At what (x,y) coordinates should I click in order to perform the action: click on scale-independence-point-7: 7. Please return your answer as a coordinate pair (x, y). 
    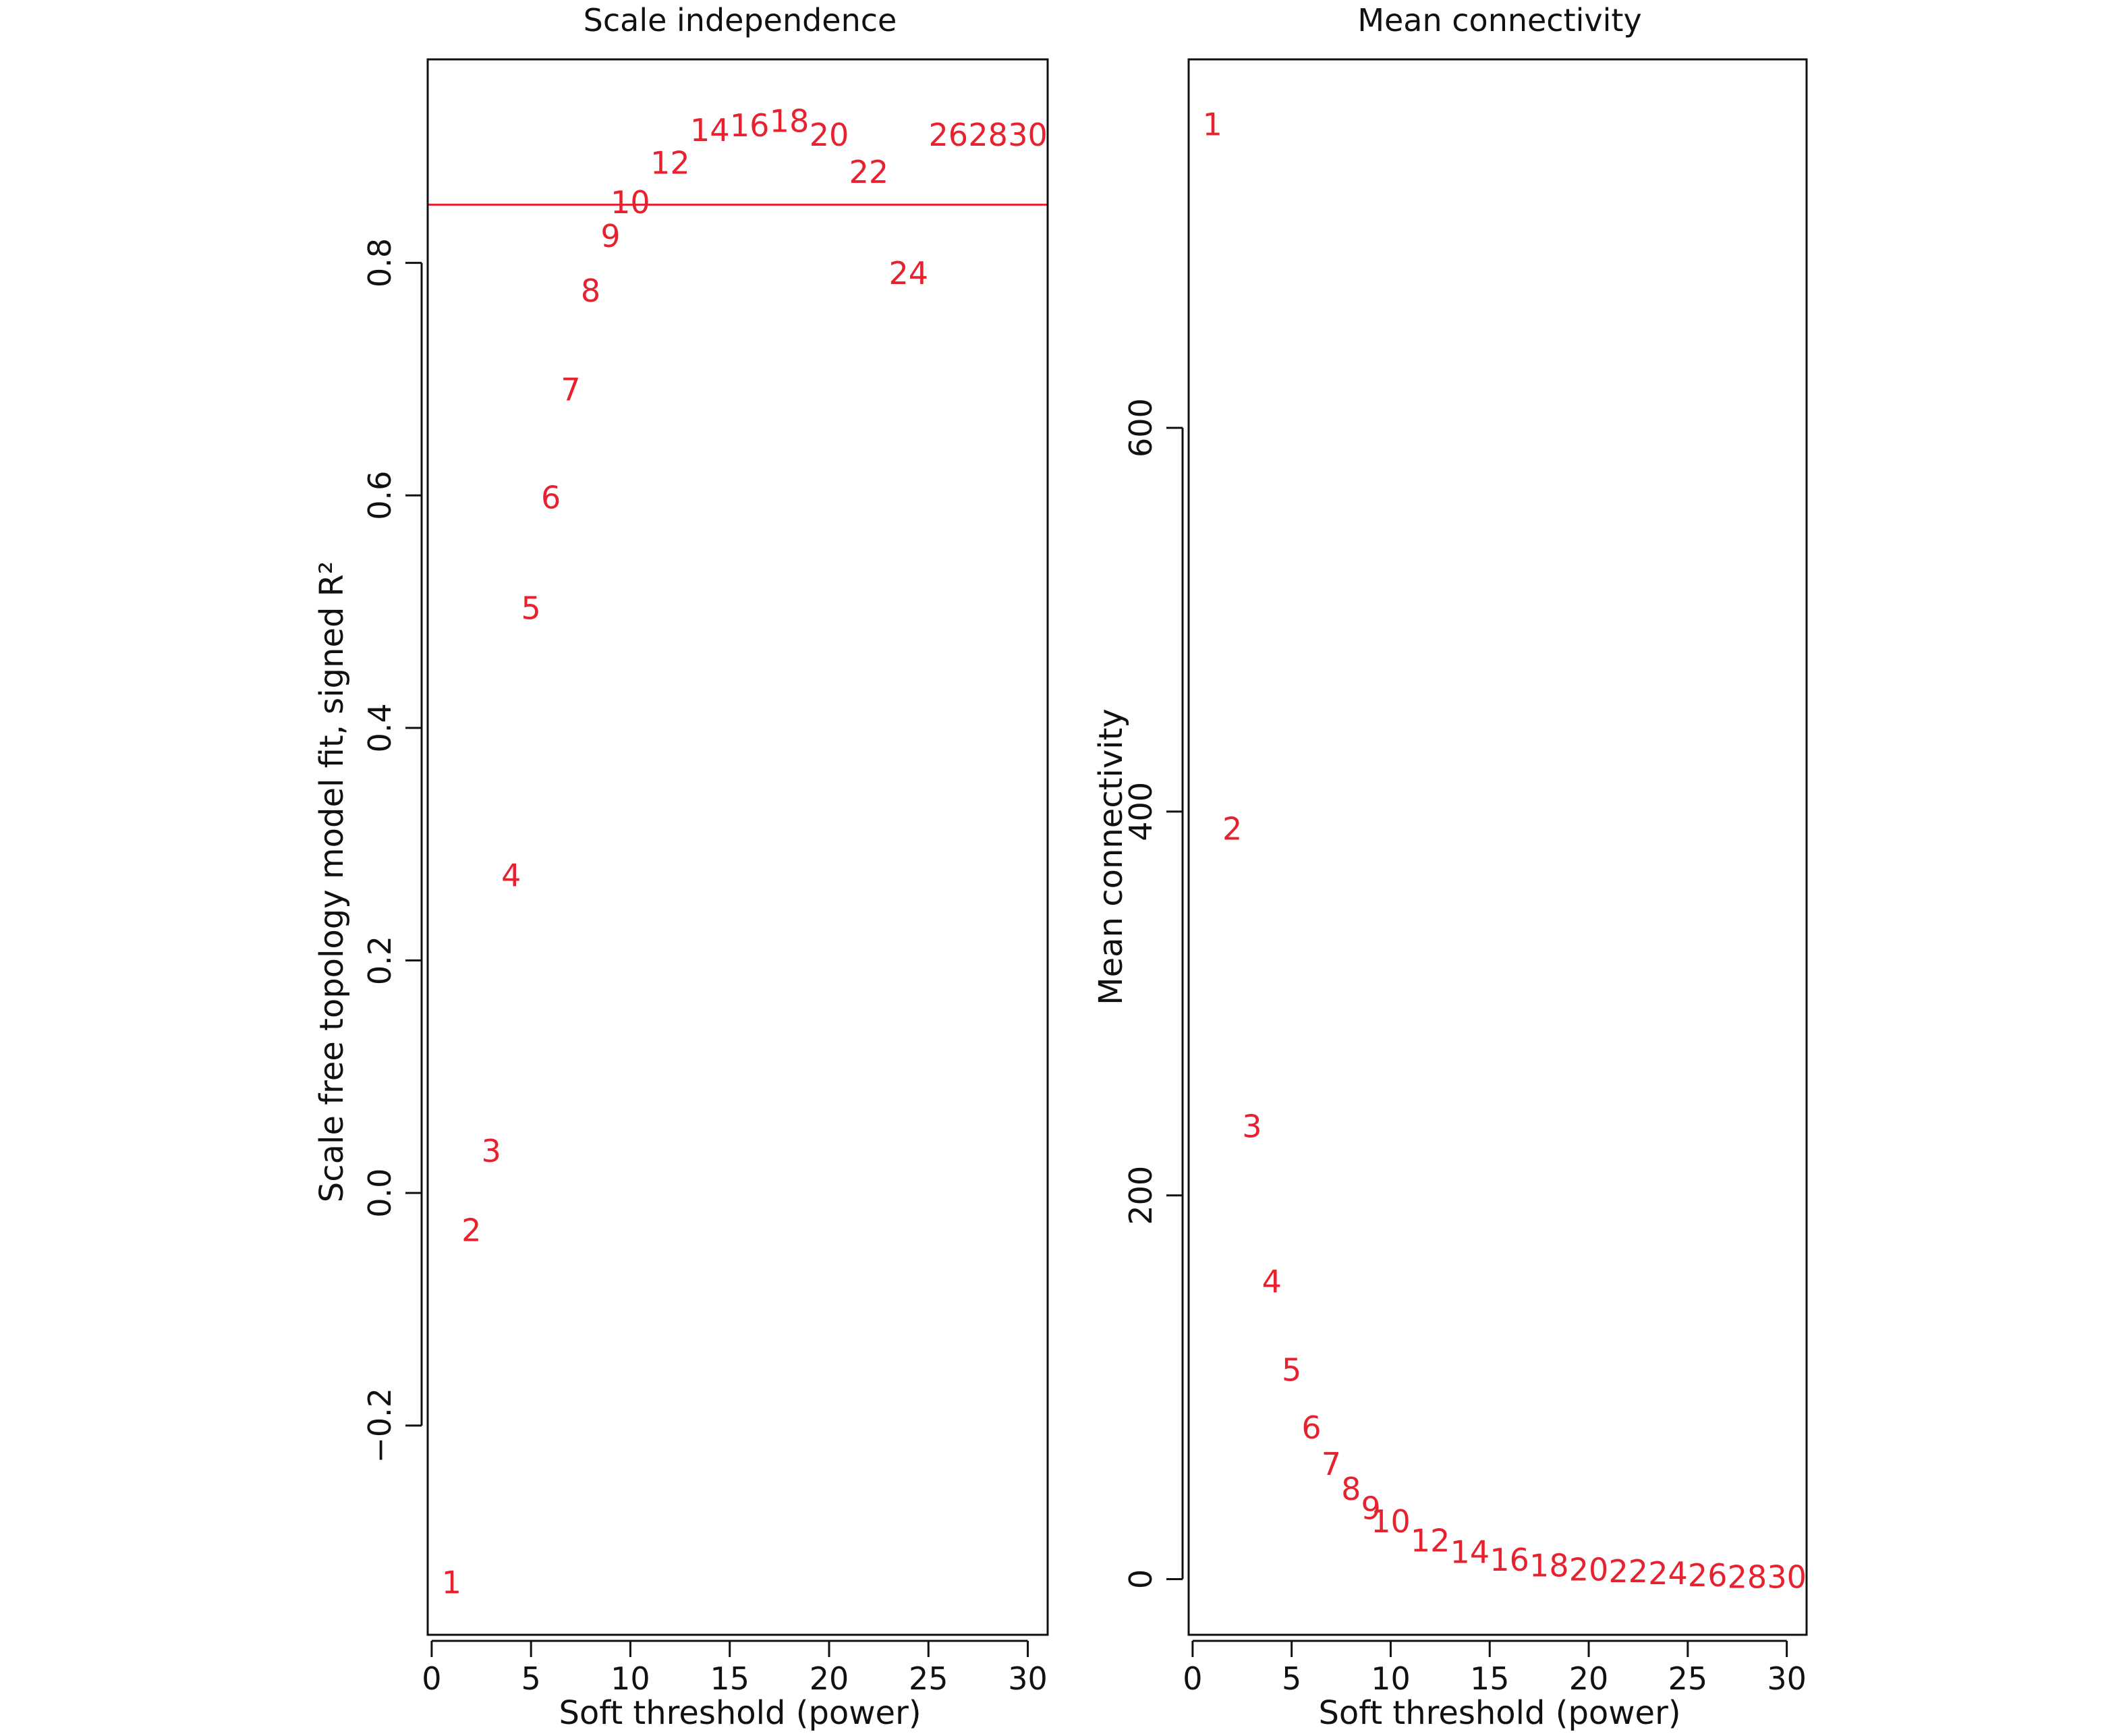
    Looking at the image, I should click on (571, 389).